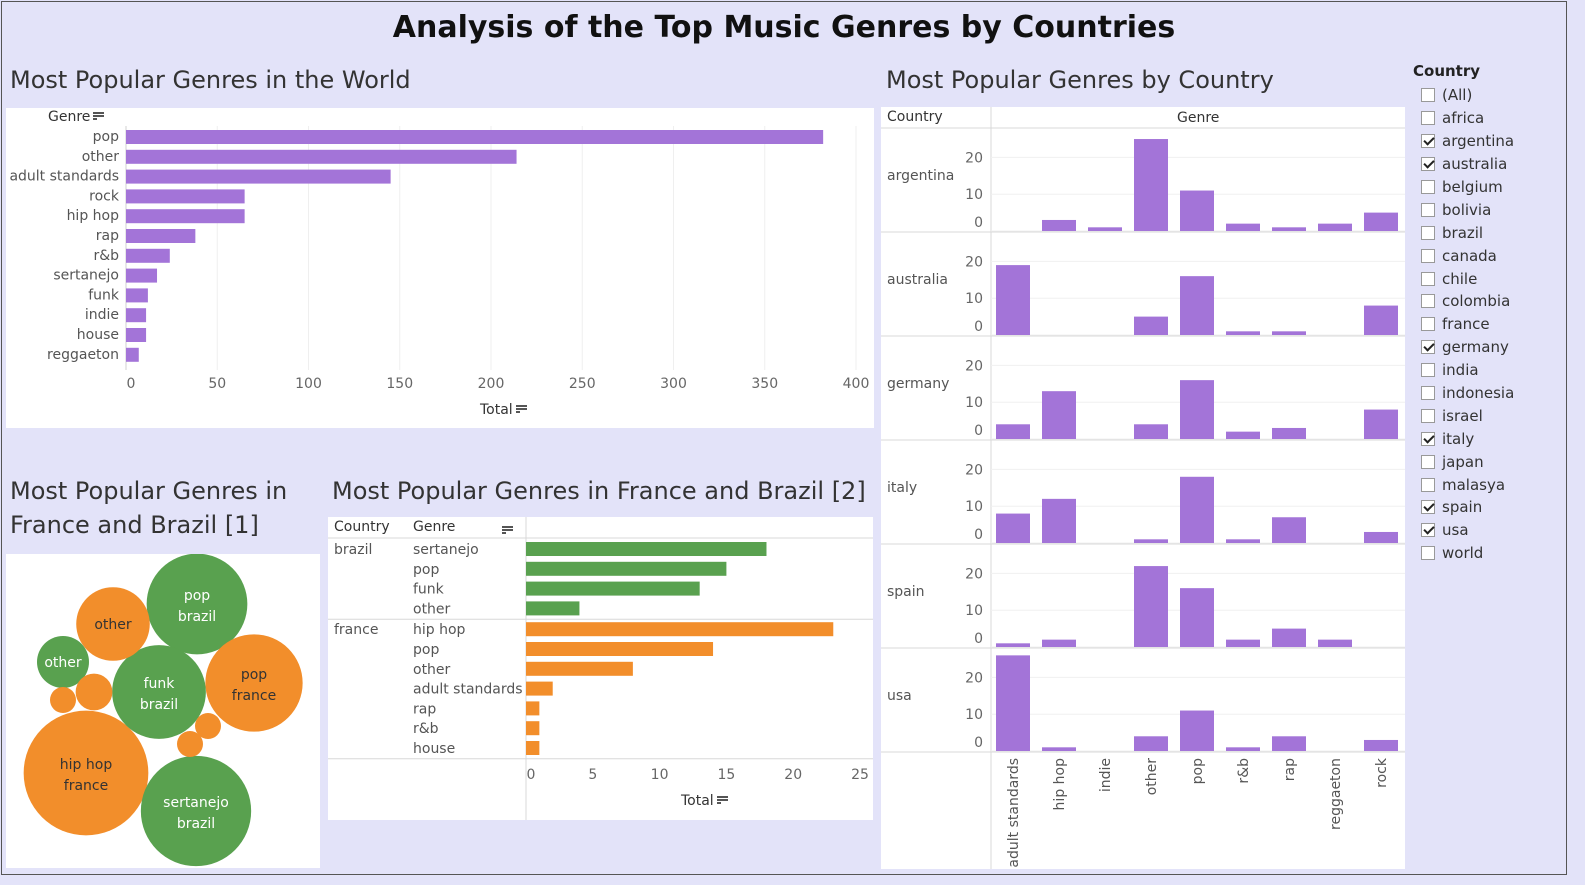 The width and height of the screenshot is (1585, 885). I want to click on bubble-sublabel: brazil, so click(197, 617).